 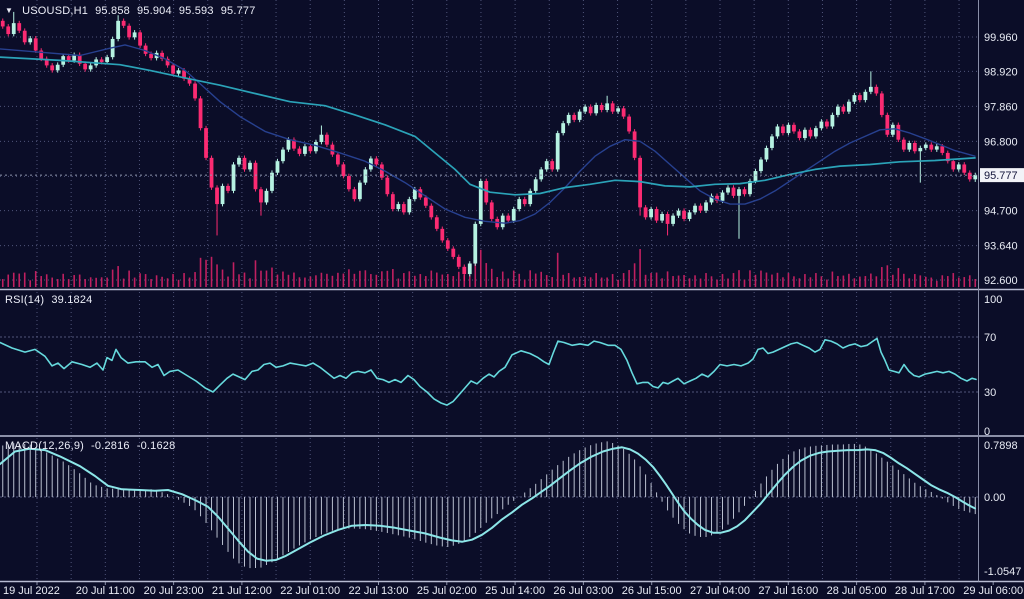 What do you see at coordinates (9, 10) in the screenshot?
I see `symbol-dropdown-icon: ▼` at bounding box center [9, 10].